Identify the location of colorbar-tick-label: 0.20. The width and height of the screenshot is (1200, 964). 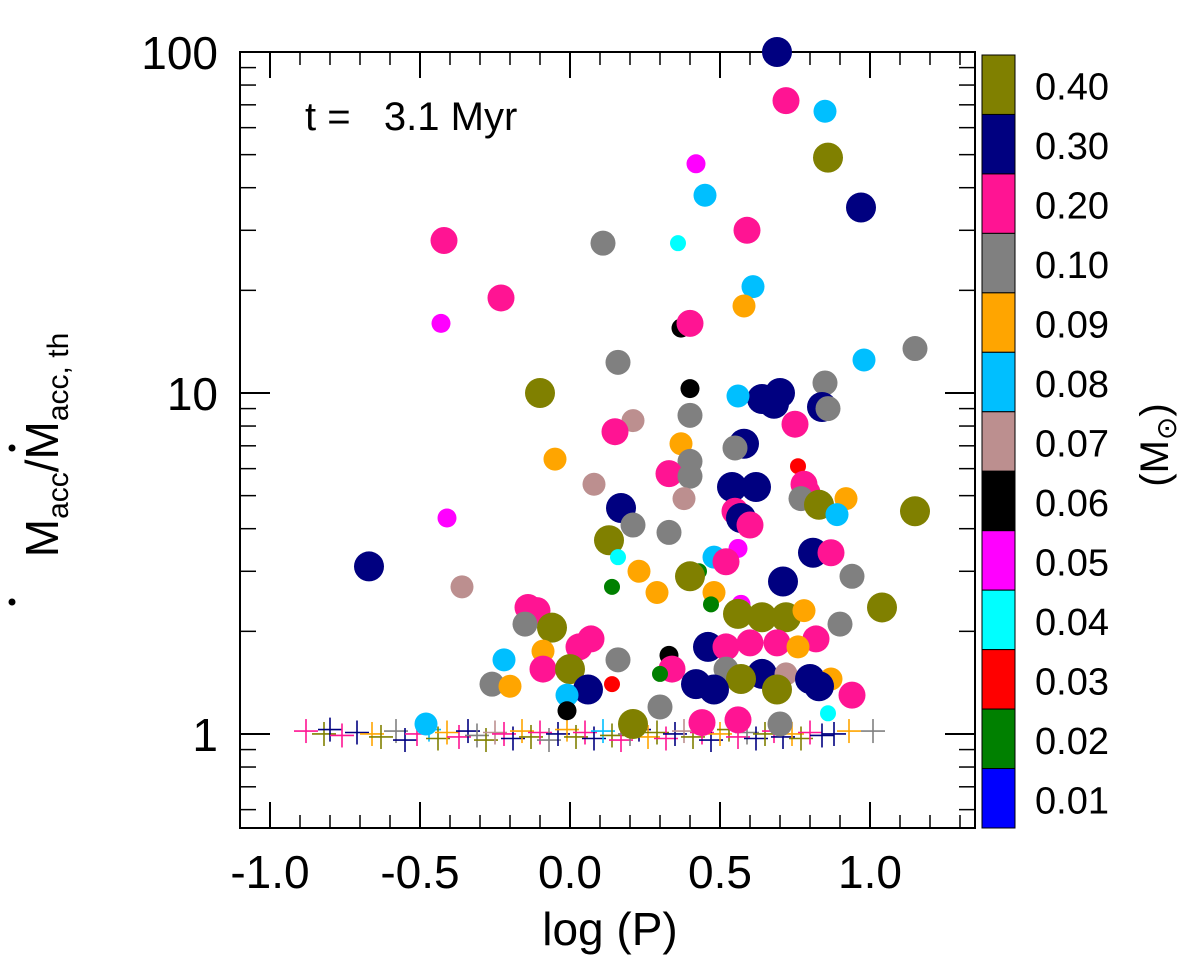
(1072, 207).